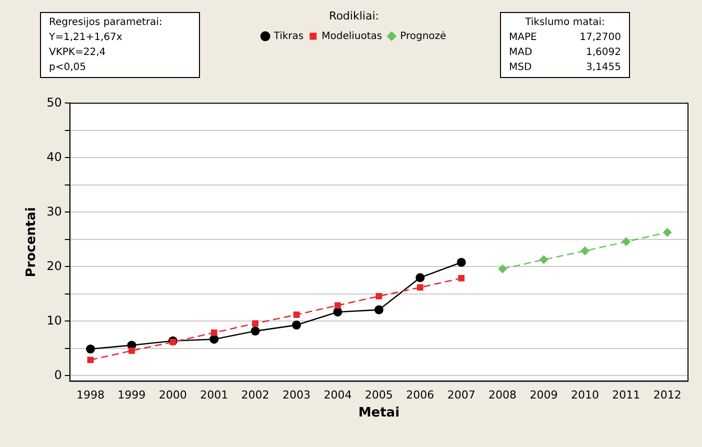 This screenshot has width=702, height=447. I want to click on legend-label: Modeliuotas, so click(352, 36).